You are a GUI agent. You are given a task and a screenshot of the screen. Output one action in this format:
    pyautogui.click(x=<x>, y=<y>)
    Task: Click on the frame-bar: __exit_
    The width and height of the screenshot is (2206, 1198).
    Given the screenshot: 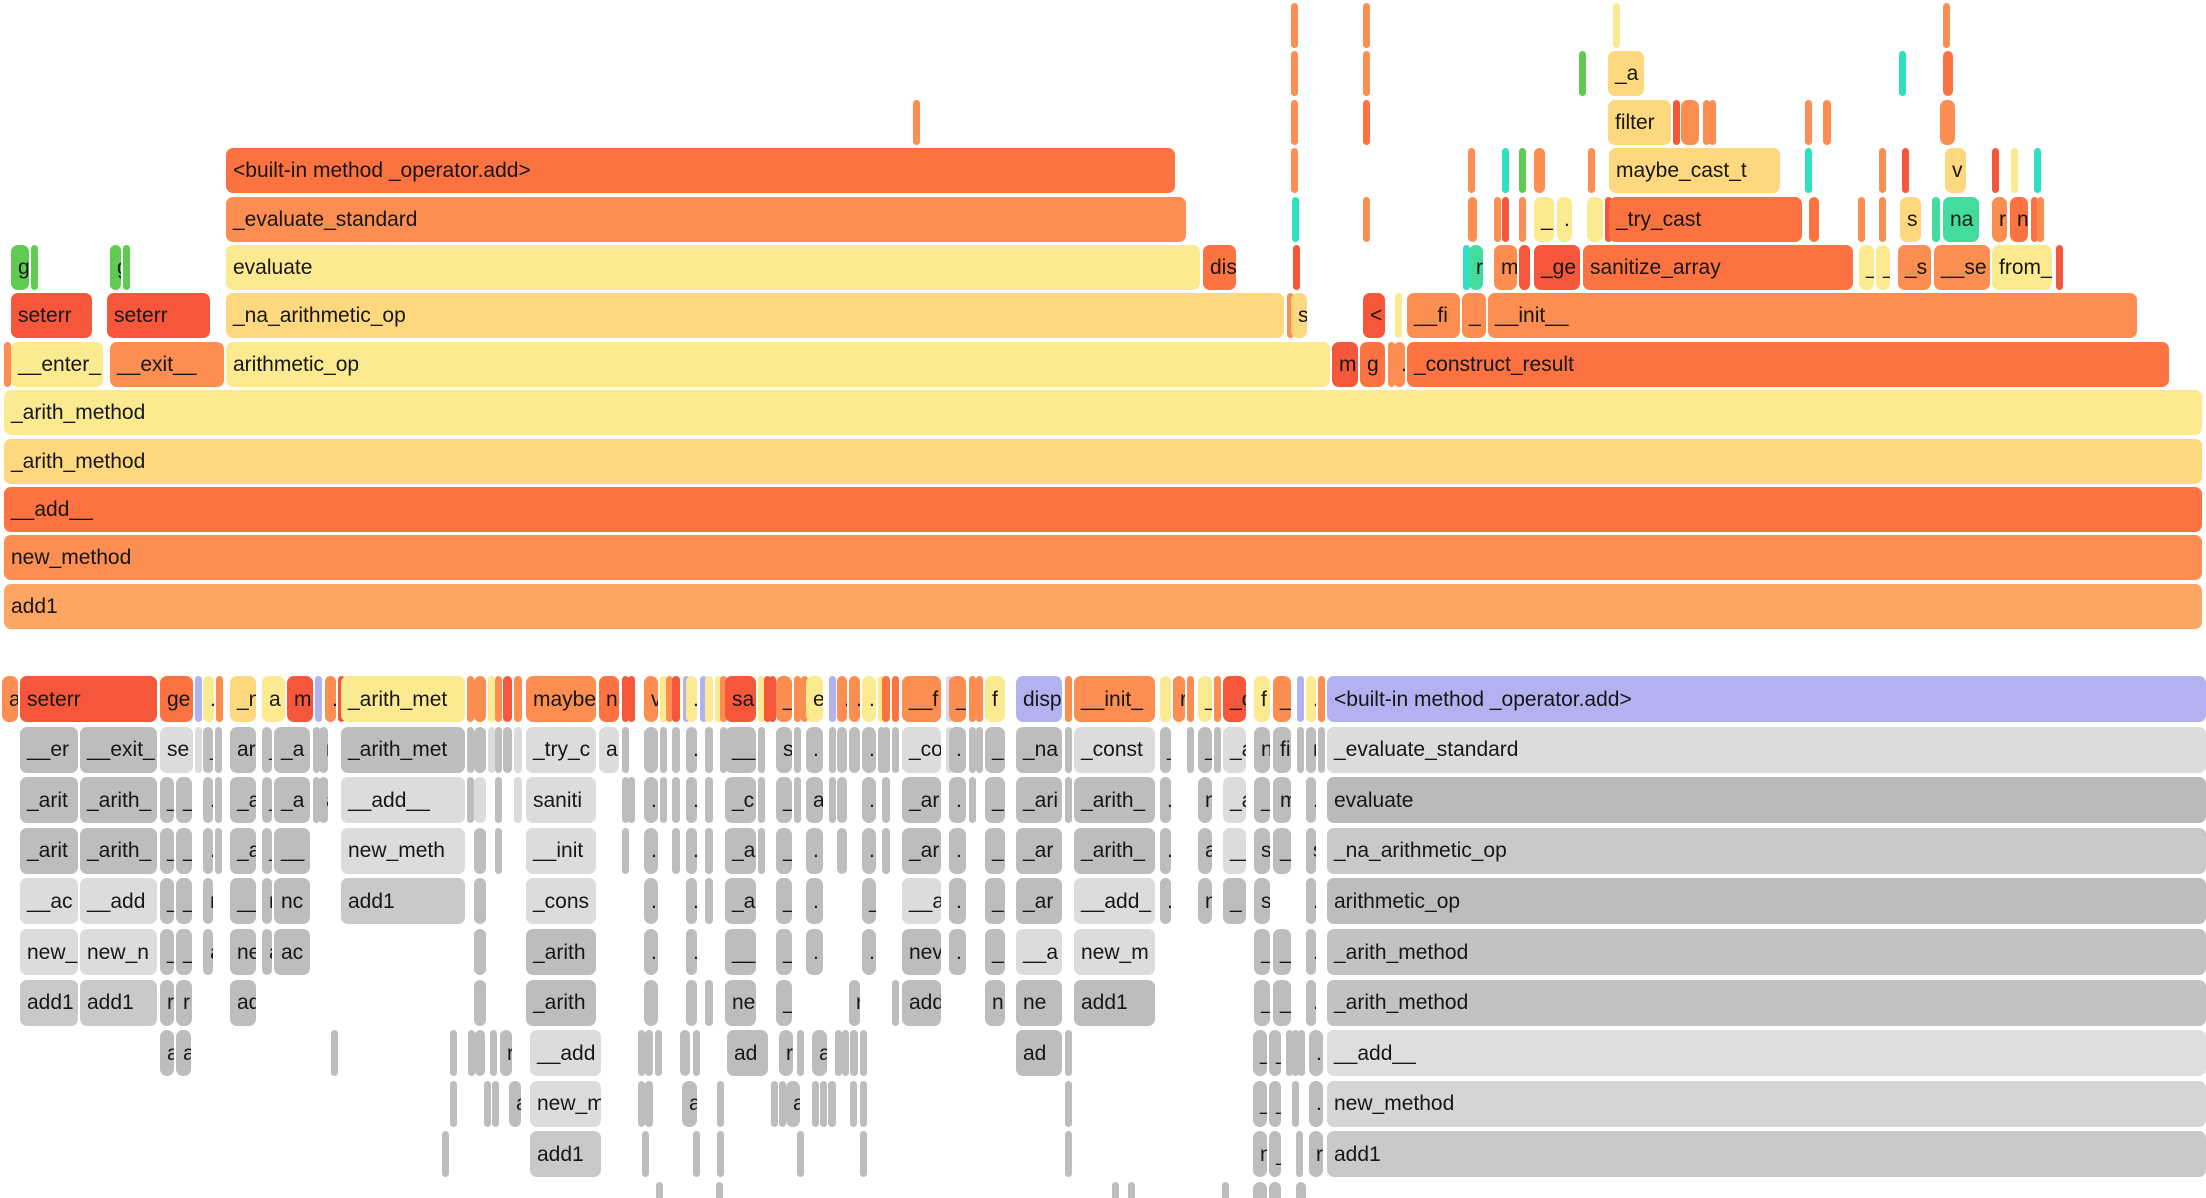 What is the action you would take?
    pyautogui.click(x=118, y=749)
    